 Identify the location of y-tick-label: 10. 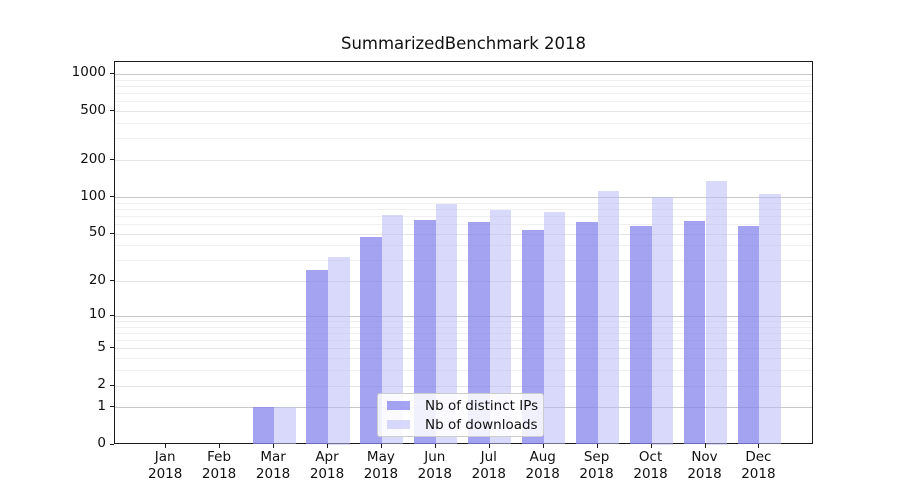
(97, 314).